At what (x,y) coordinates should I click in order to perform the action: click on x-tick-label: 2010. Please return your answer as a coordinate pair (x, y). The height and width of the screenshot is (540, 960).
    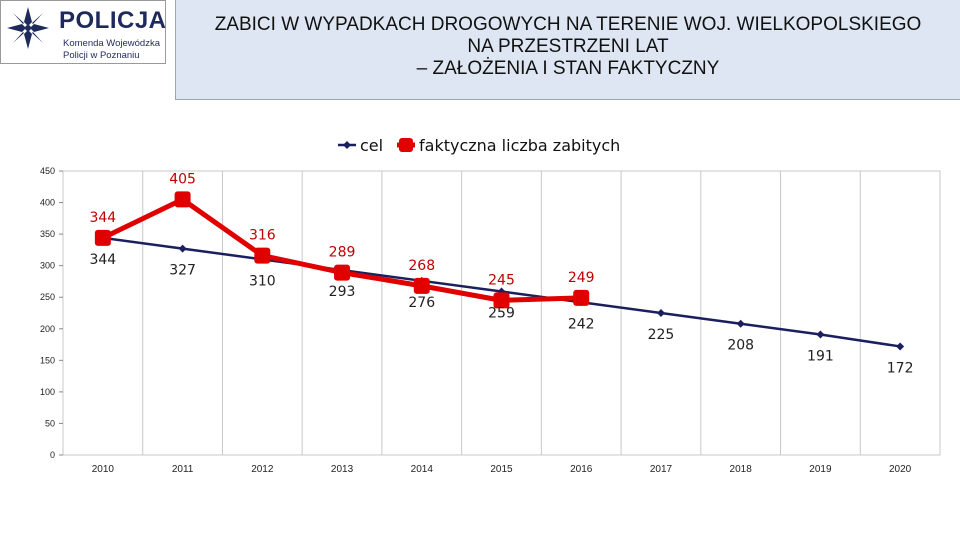
    Looking at the image, I should click on (103, 469).